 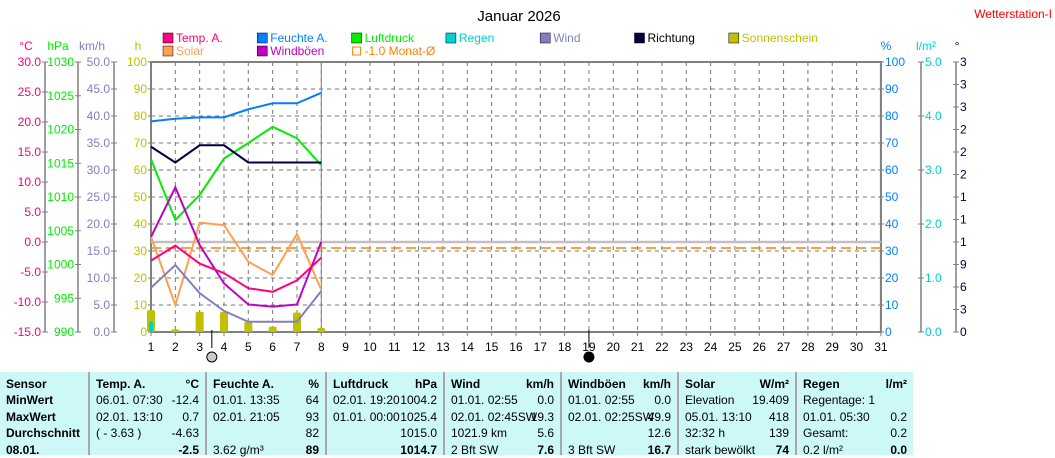 What do you see at coordinates (892, 170) in the screenshot?
I see `humidity-tick-label: 60` at bounding box center [892, 170].